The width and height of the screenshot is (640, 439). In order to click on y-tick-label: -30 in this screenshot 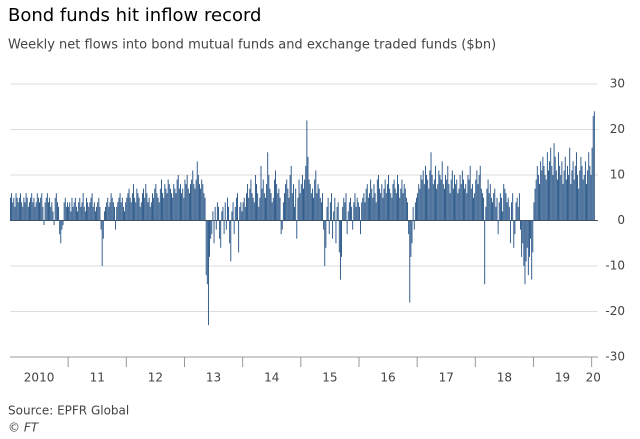, I will do `click(615, 357)`.